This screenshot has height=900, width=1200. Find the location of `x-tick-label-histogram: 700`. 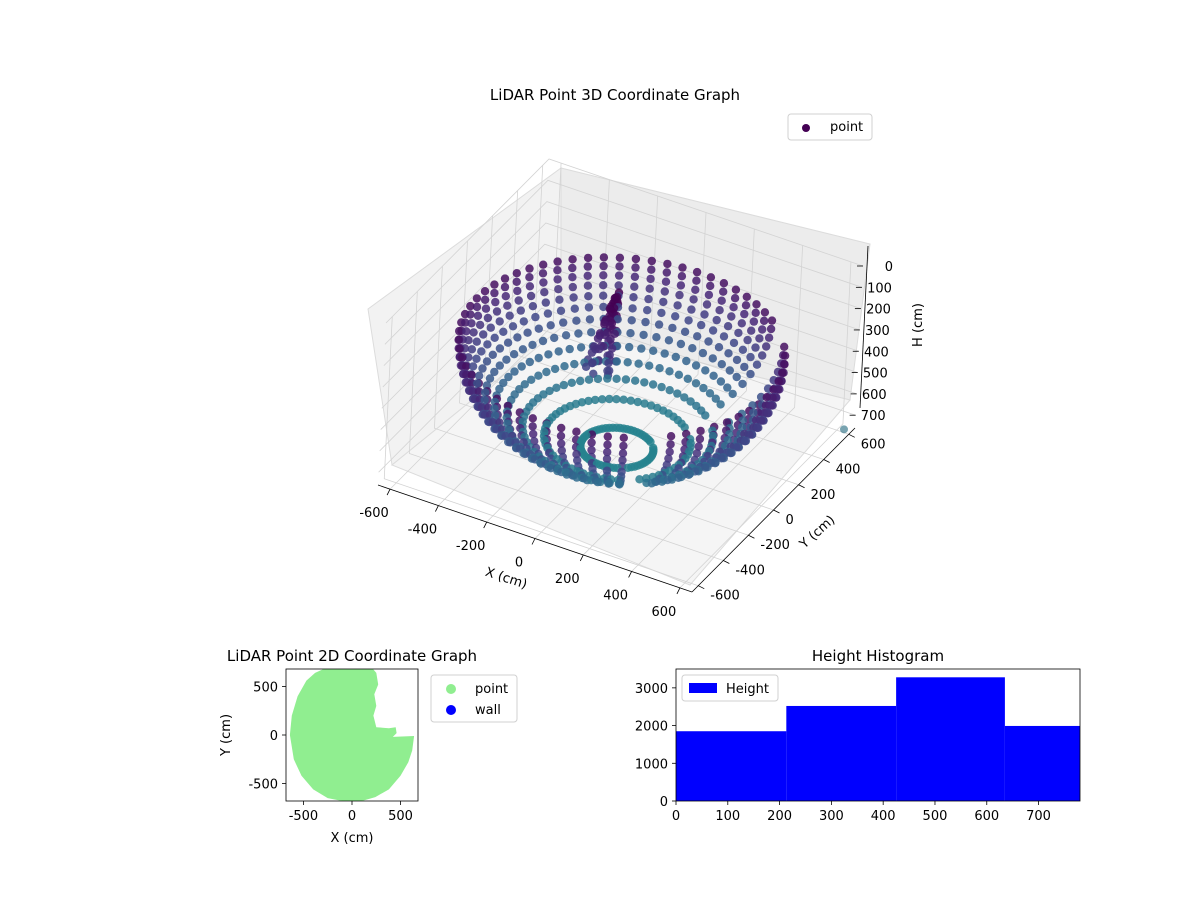

x-tick-label-histogram: 700 is located at coordinates (1038, 816).